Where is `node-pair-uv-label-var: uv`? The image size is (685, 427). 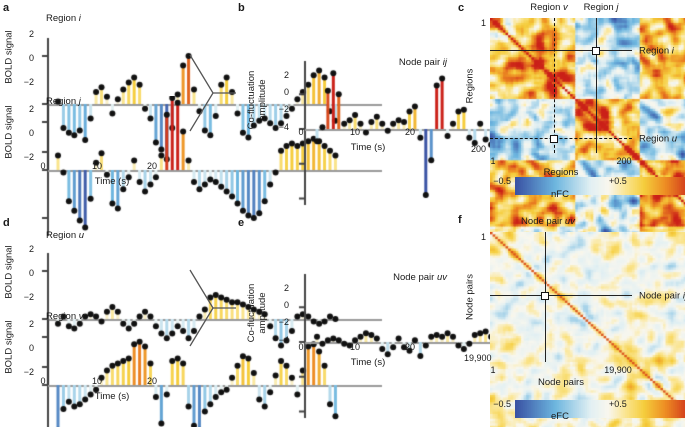 node-pair-uv-label-var: uv is located at coordinates (569, 221).